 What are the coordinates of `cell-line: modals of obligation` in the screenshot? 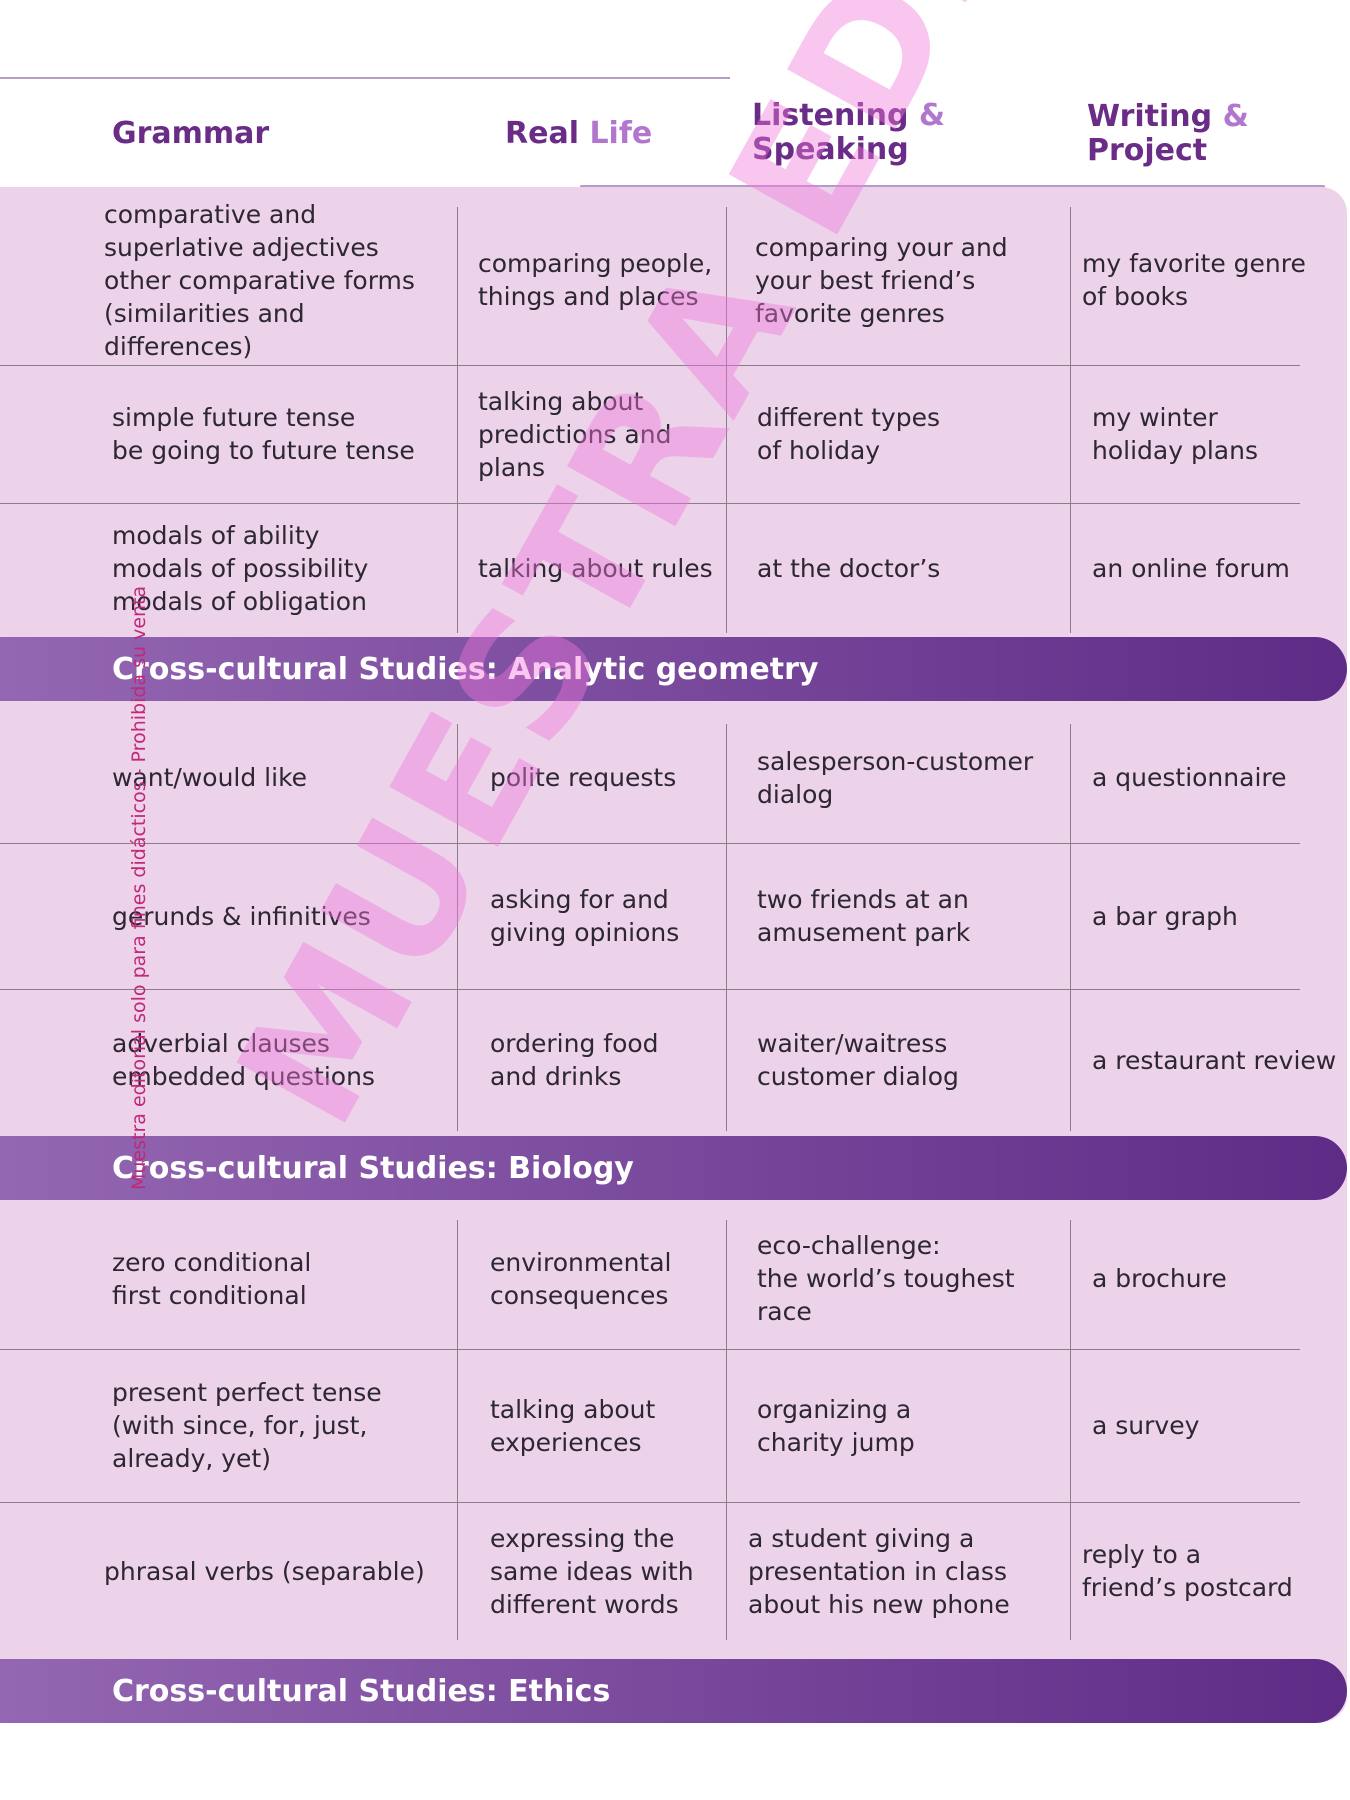 It's located at (239, 601).